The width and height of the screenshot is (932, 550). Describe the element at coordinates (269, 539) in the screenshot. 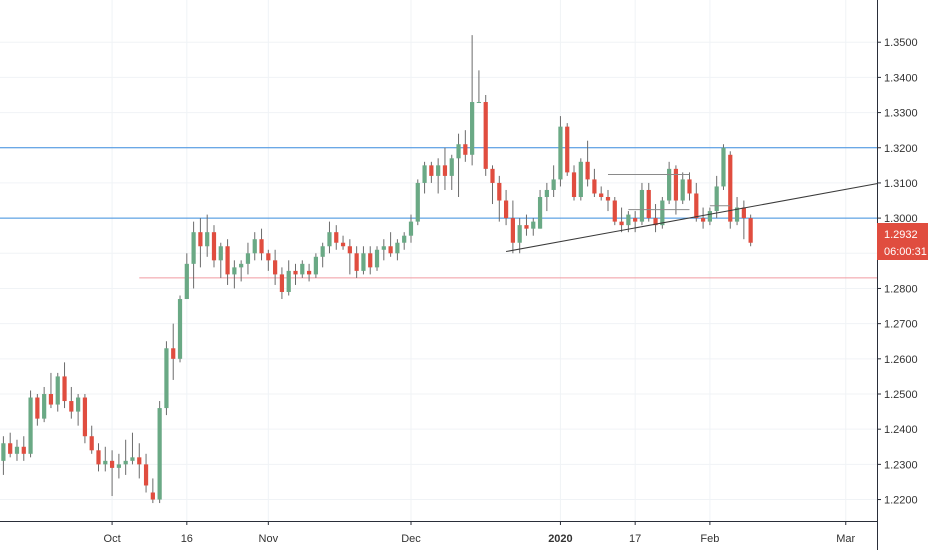

I see `x-tick-label: Nov` at that location.